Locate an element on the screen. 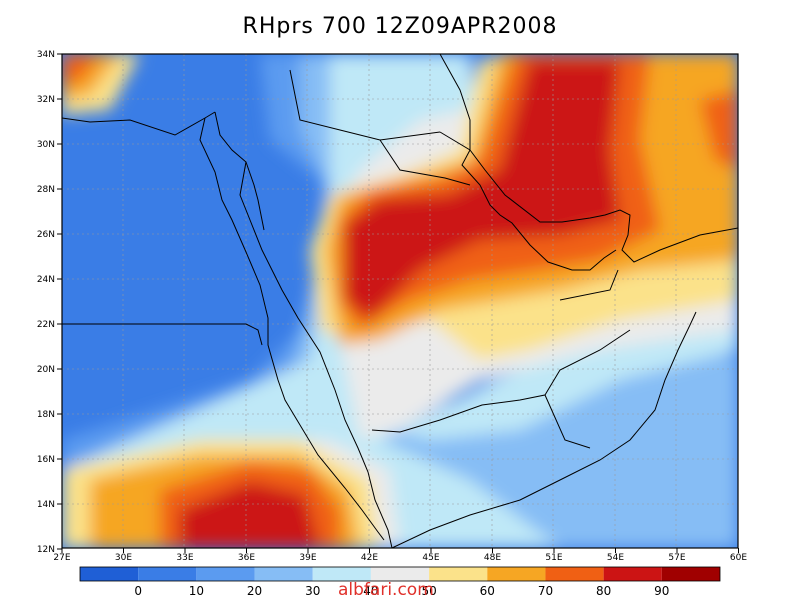 This screenshot has height=600, width=800. colorbar-label: 40 is located at coordinates (370, 591).